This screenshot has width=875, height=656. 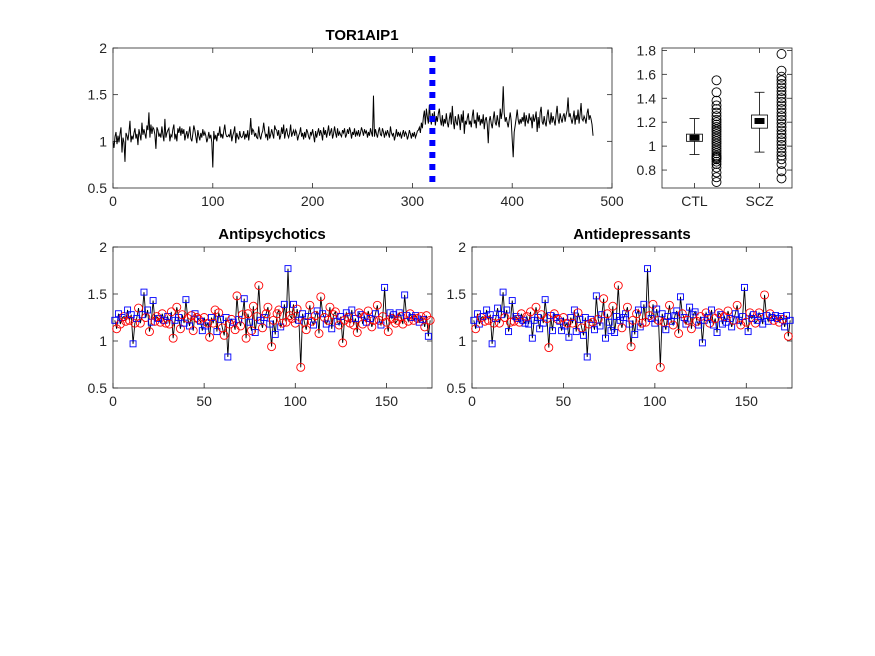 I want to click on x-tick-label: 300, so click(x=413, y=201).